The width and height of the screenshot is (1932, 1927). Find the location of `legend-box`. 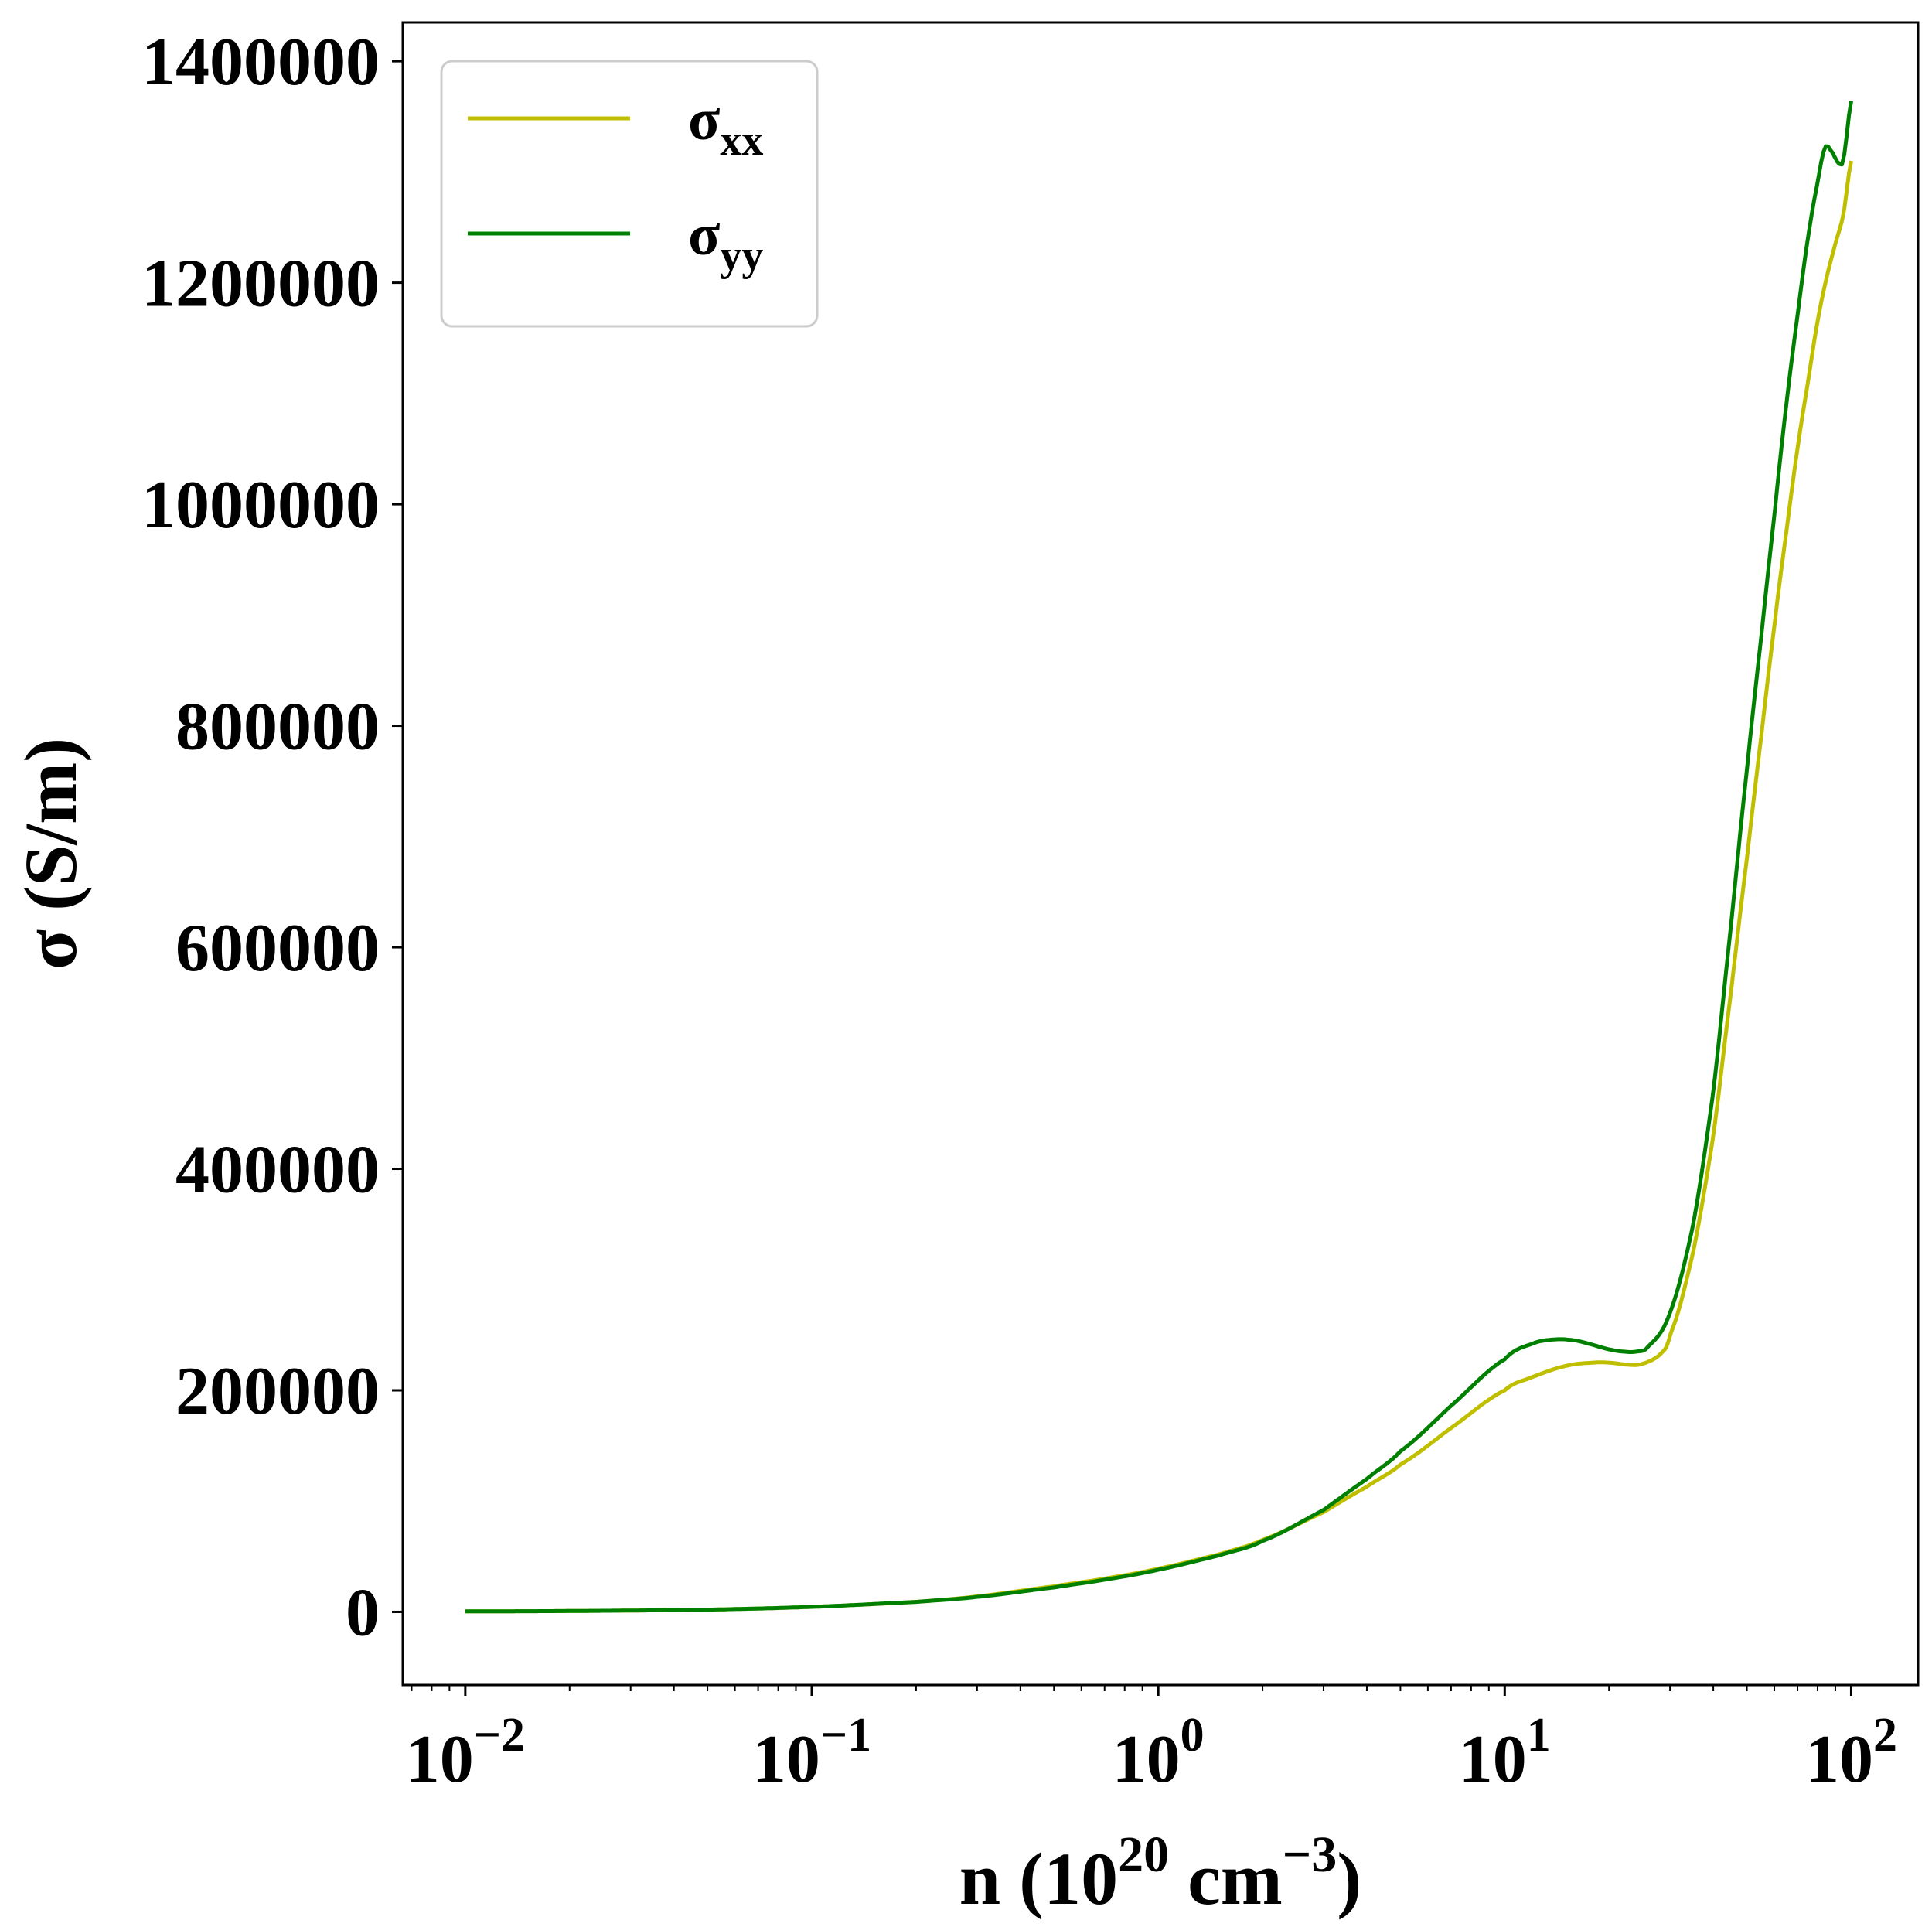

legend-box is located at coordinates (629, 194).